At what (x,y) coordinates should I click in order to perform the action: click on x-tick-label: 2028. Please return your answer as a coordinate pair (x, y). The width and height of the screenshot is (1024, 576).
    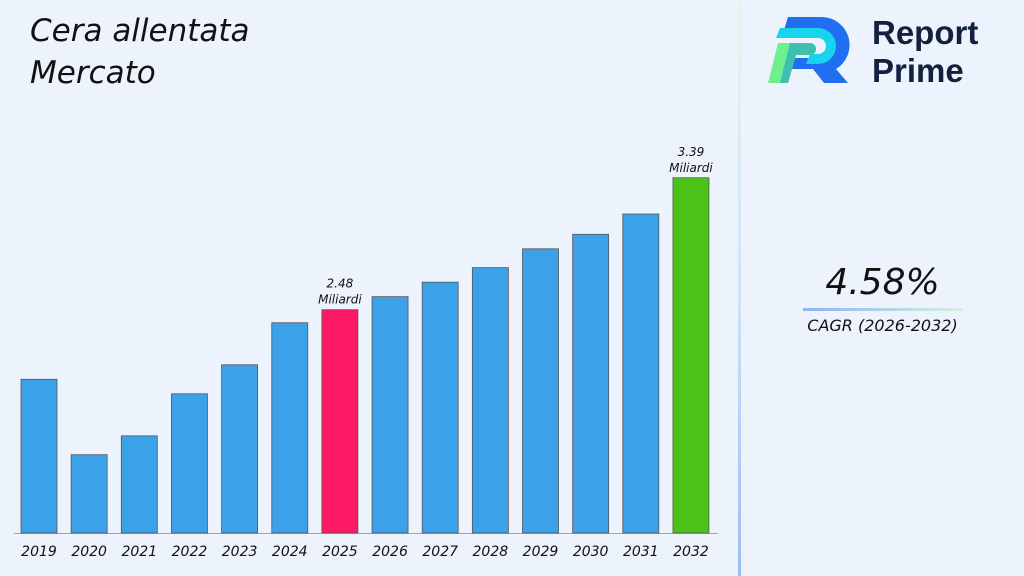
    Looking at the image, I should click on (491, 552).